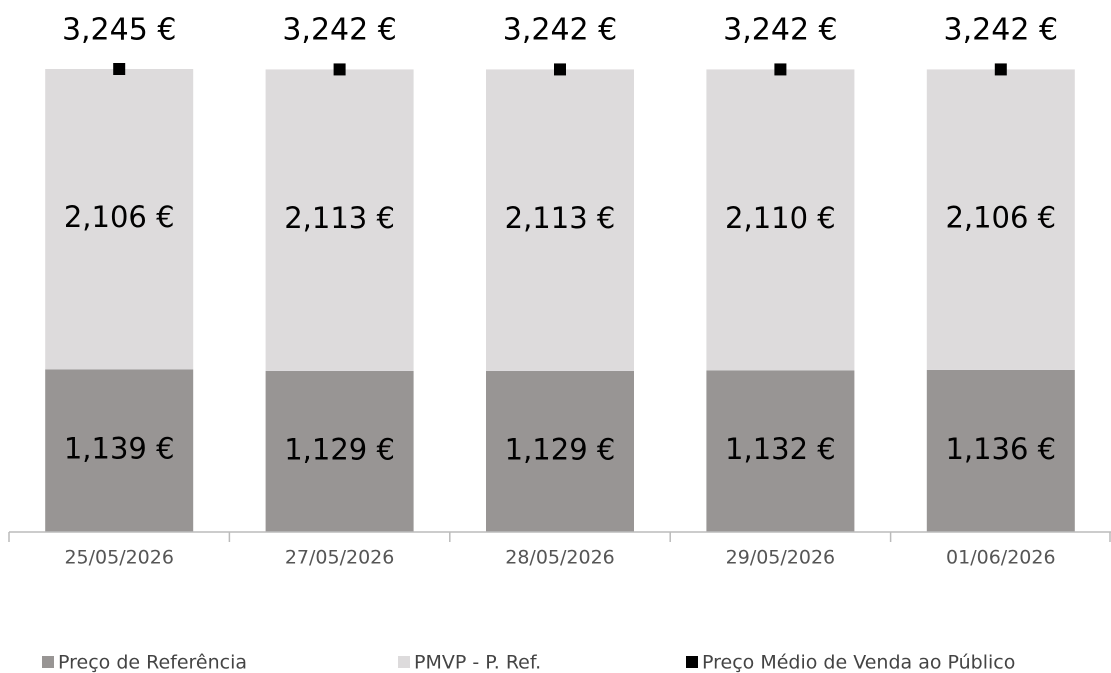 The height and width of the screenshot is (673, 1111). I want to click on x-tick-label: 01/06/2026, so click(1001, 558).